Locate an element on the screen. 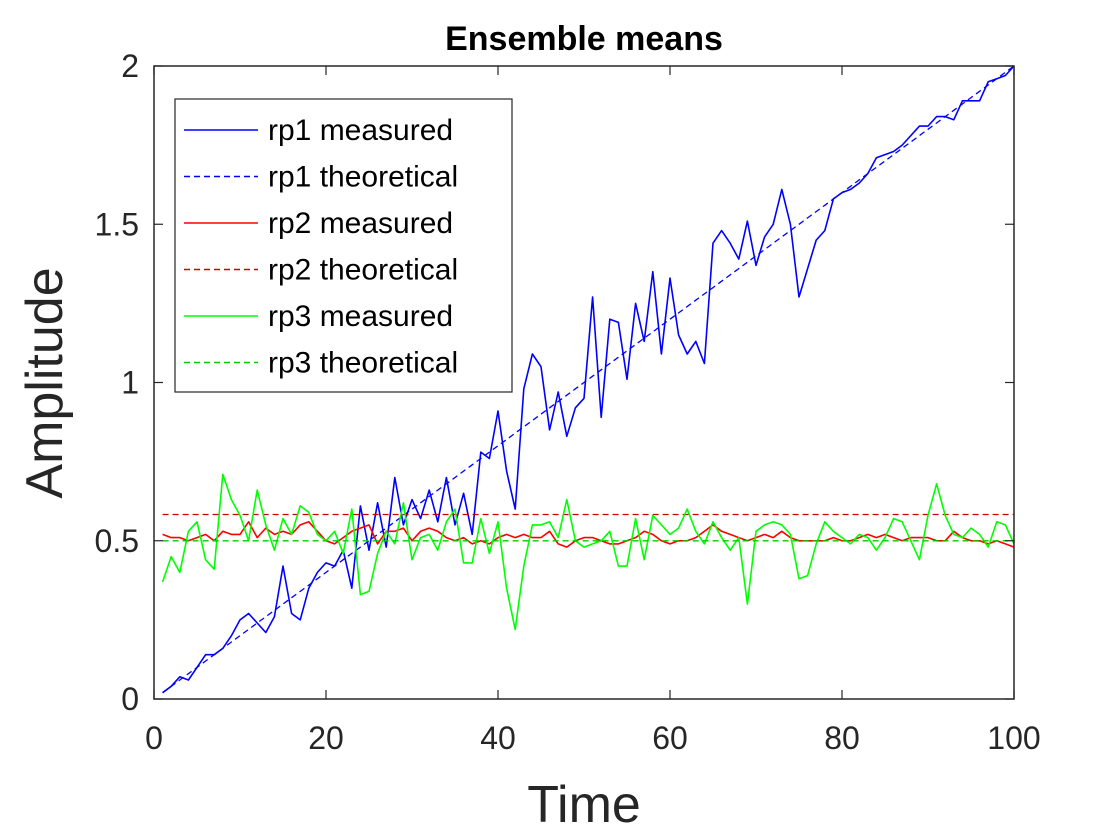 This screenshot has width=1120, height=840. y-tick-label-3: 1.5 is located at coordinates (117, 224).